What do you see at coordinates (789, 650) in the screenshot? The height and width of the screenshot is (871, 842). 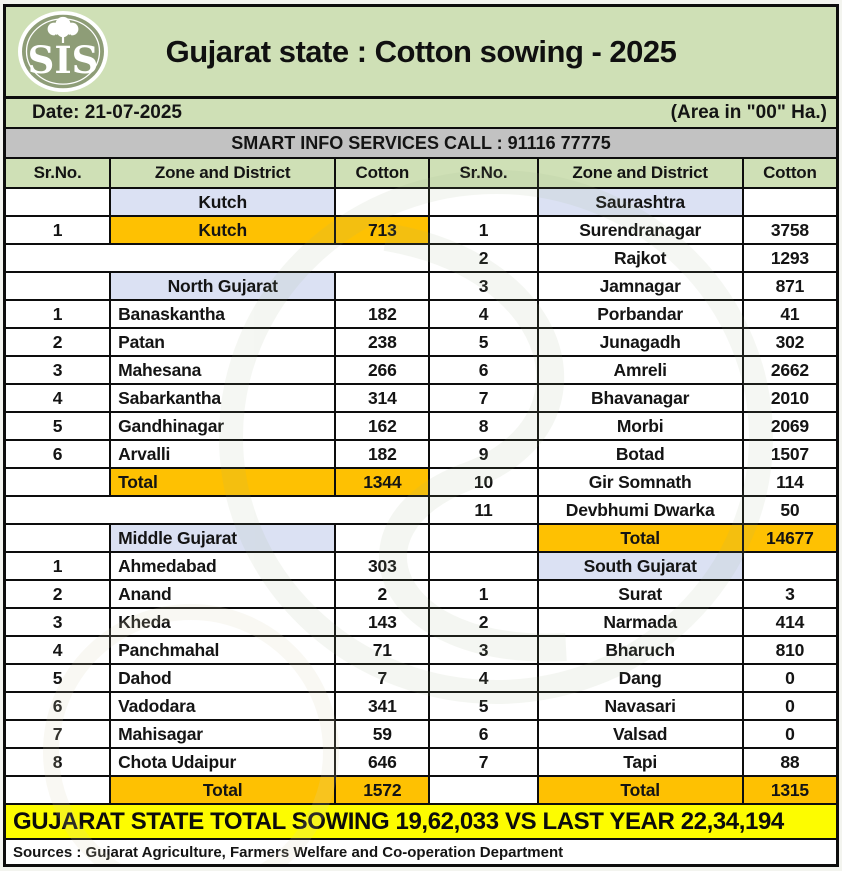 I see `cotton-value-cell: 810` at bounding box center [789, 650].